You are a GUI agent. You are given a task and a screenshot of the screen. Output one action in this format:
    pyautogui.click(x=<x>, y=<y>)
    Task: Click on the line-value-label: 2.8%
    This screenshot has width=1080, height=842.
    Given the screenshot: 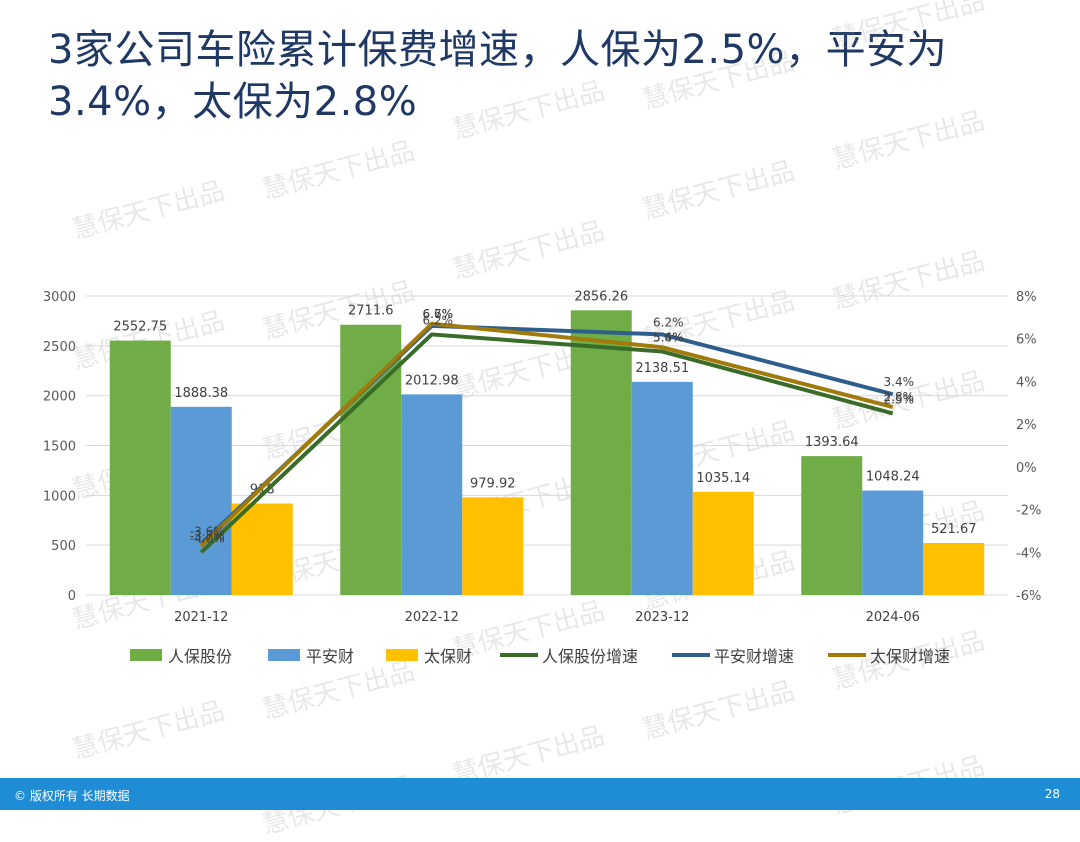 What is the action you would take?
    pyautogui.click(x=899, y=397)
    